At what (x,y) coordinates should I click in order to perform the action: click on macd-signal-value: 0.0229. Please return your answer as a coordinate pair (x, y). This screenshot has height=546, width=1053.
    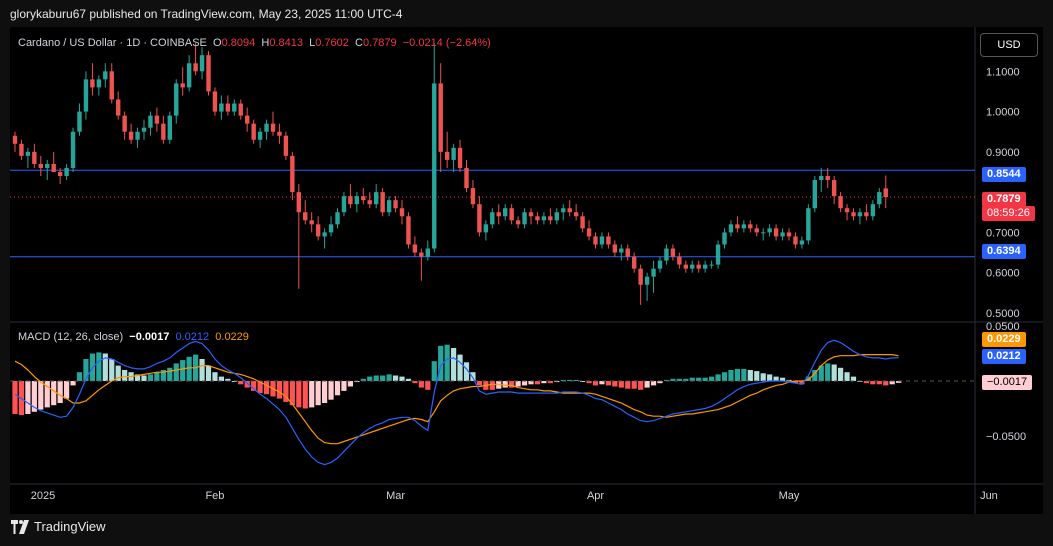
    Looking at the image, I should click on (232, 337).